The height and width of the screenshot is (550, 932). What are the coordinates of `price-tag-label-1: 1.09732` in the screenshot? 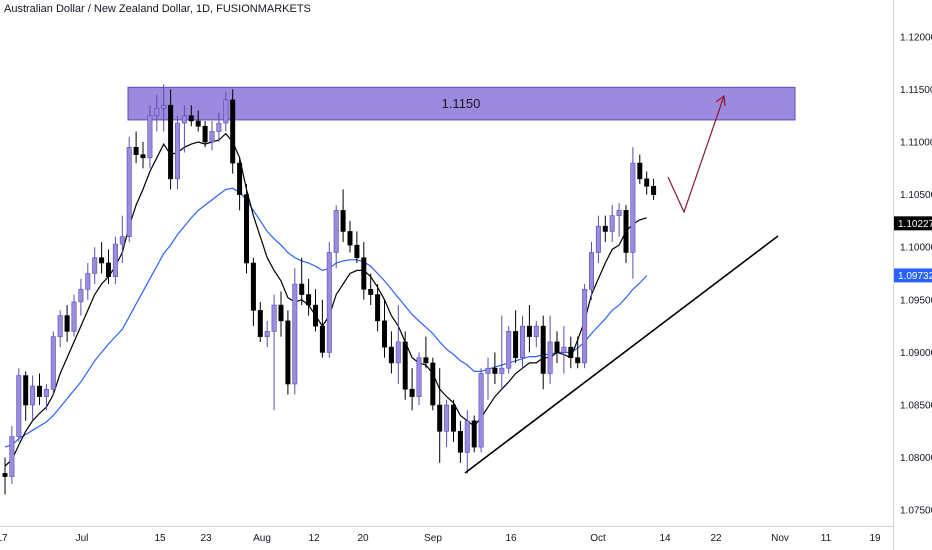 It's located at (915, 276).